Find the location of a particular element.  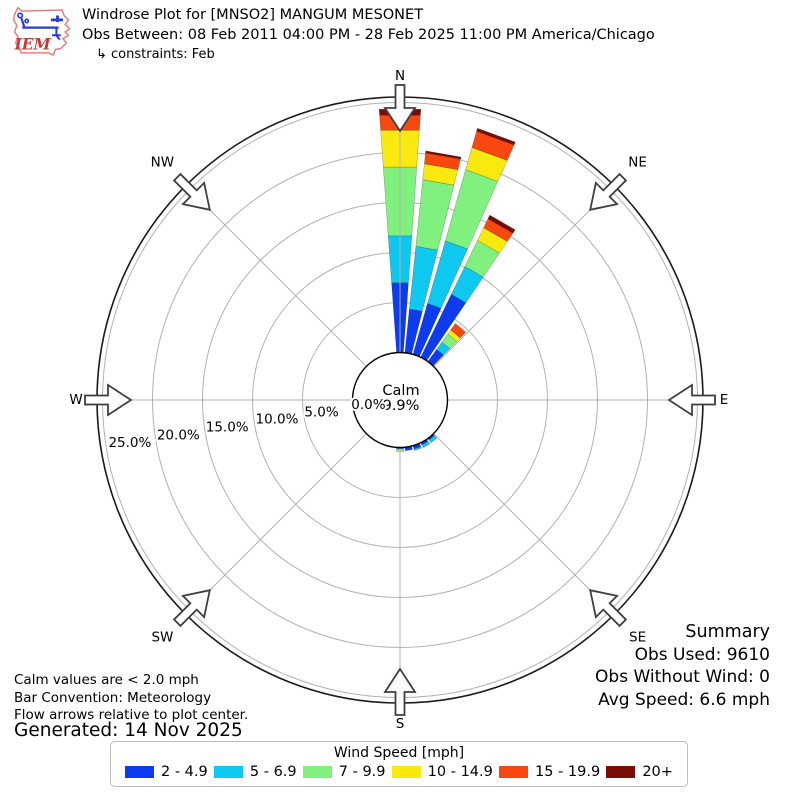

iem-logo-text: IEM is located at coordinates (33, 45).